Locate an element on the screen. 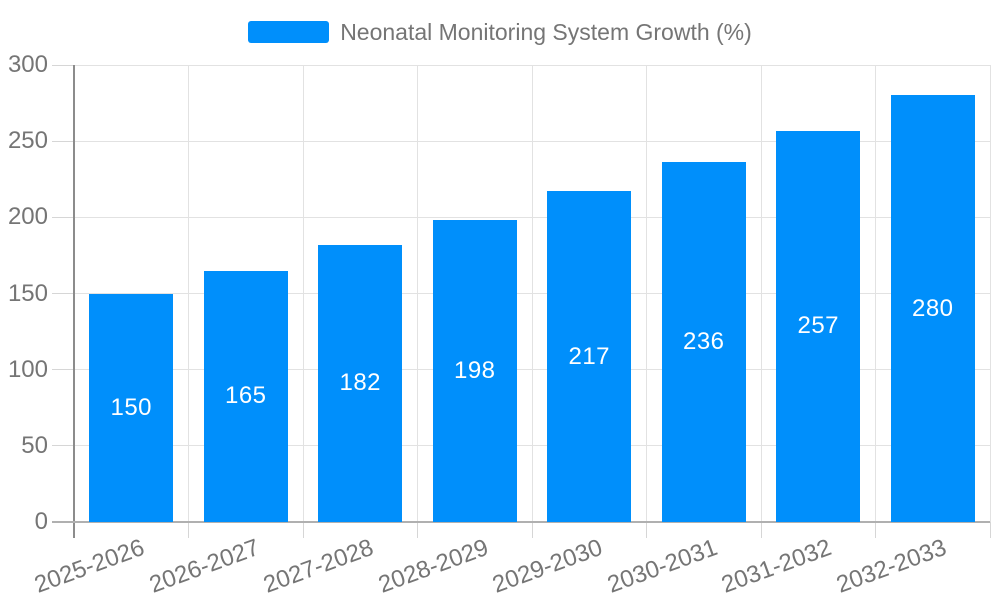  legend-item: Neonatal Monitoring System Growth (%) is located at coordinates (500, 32).